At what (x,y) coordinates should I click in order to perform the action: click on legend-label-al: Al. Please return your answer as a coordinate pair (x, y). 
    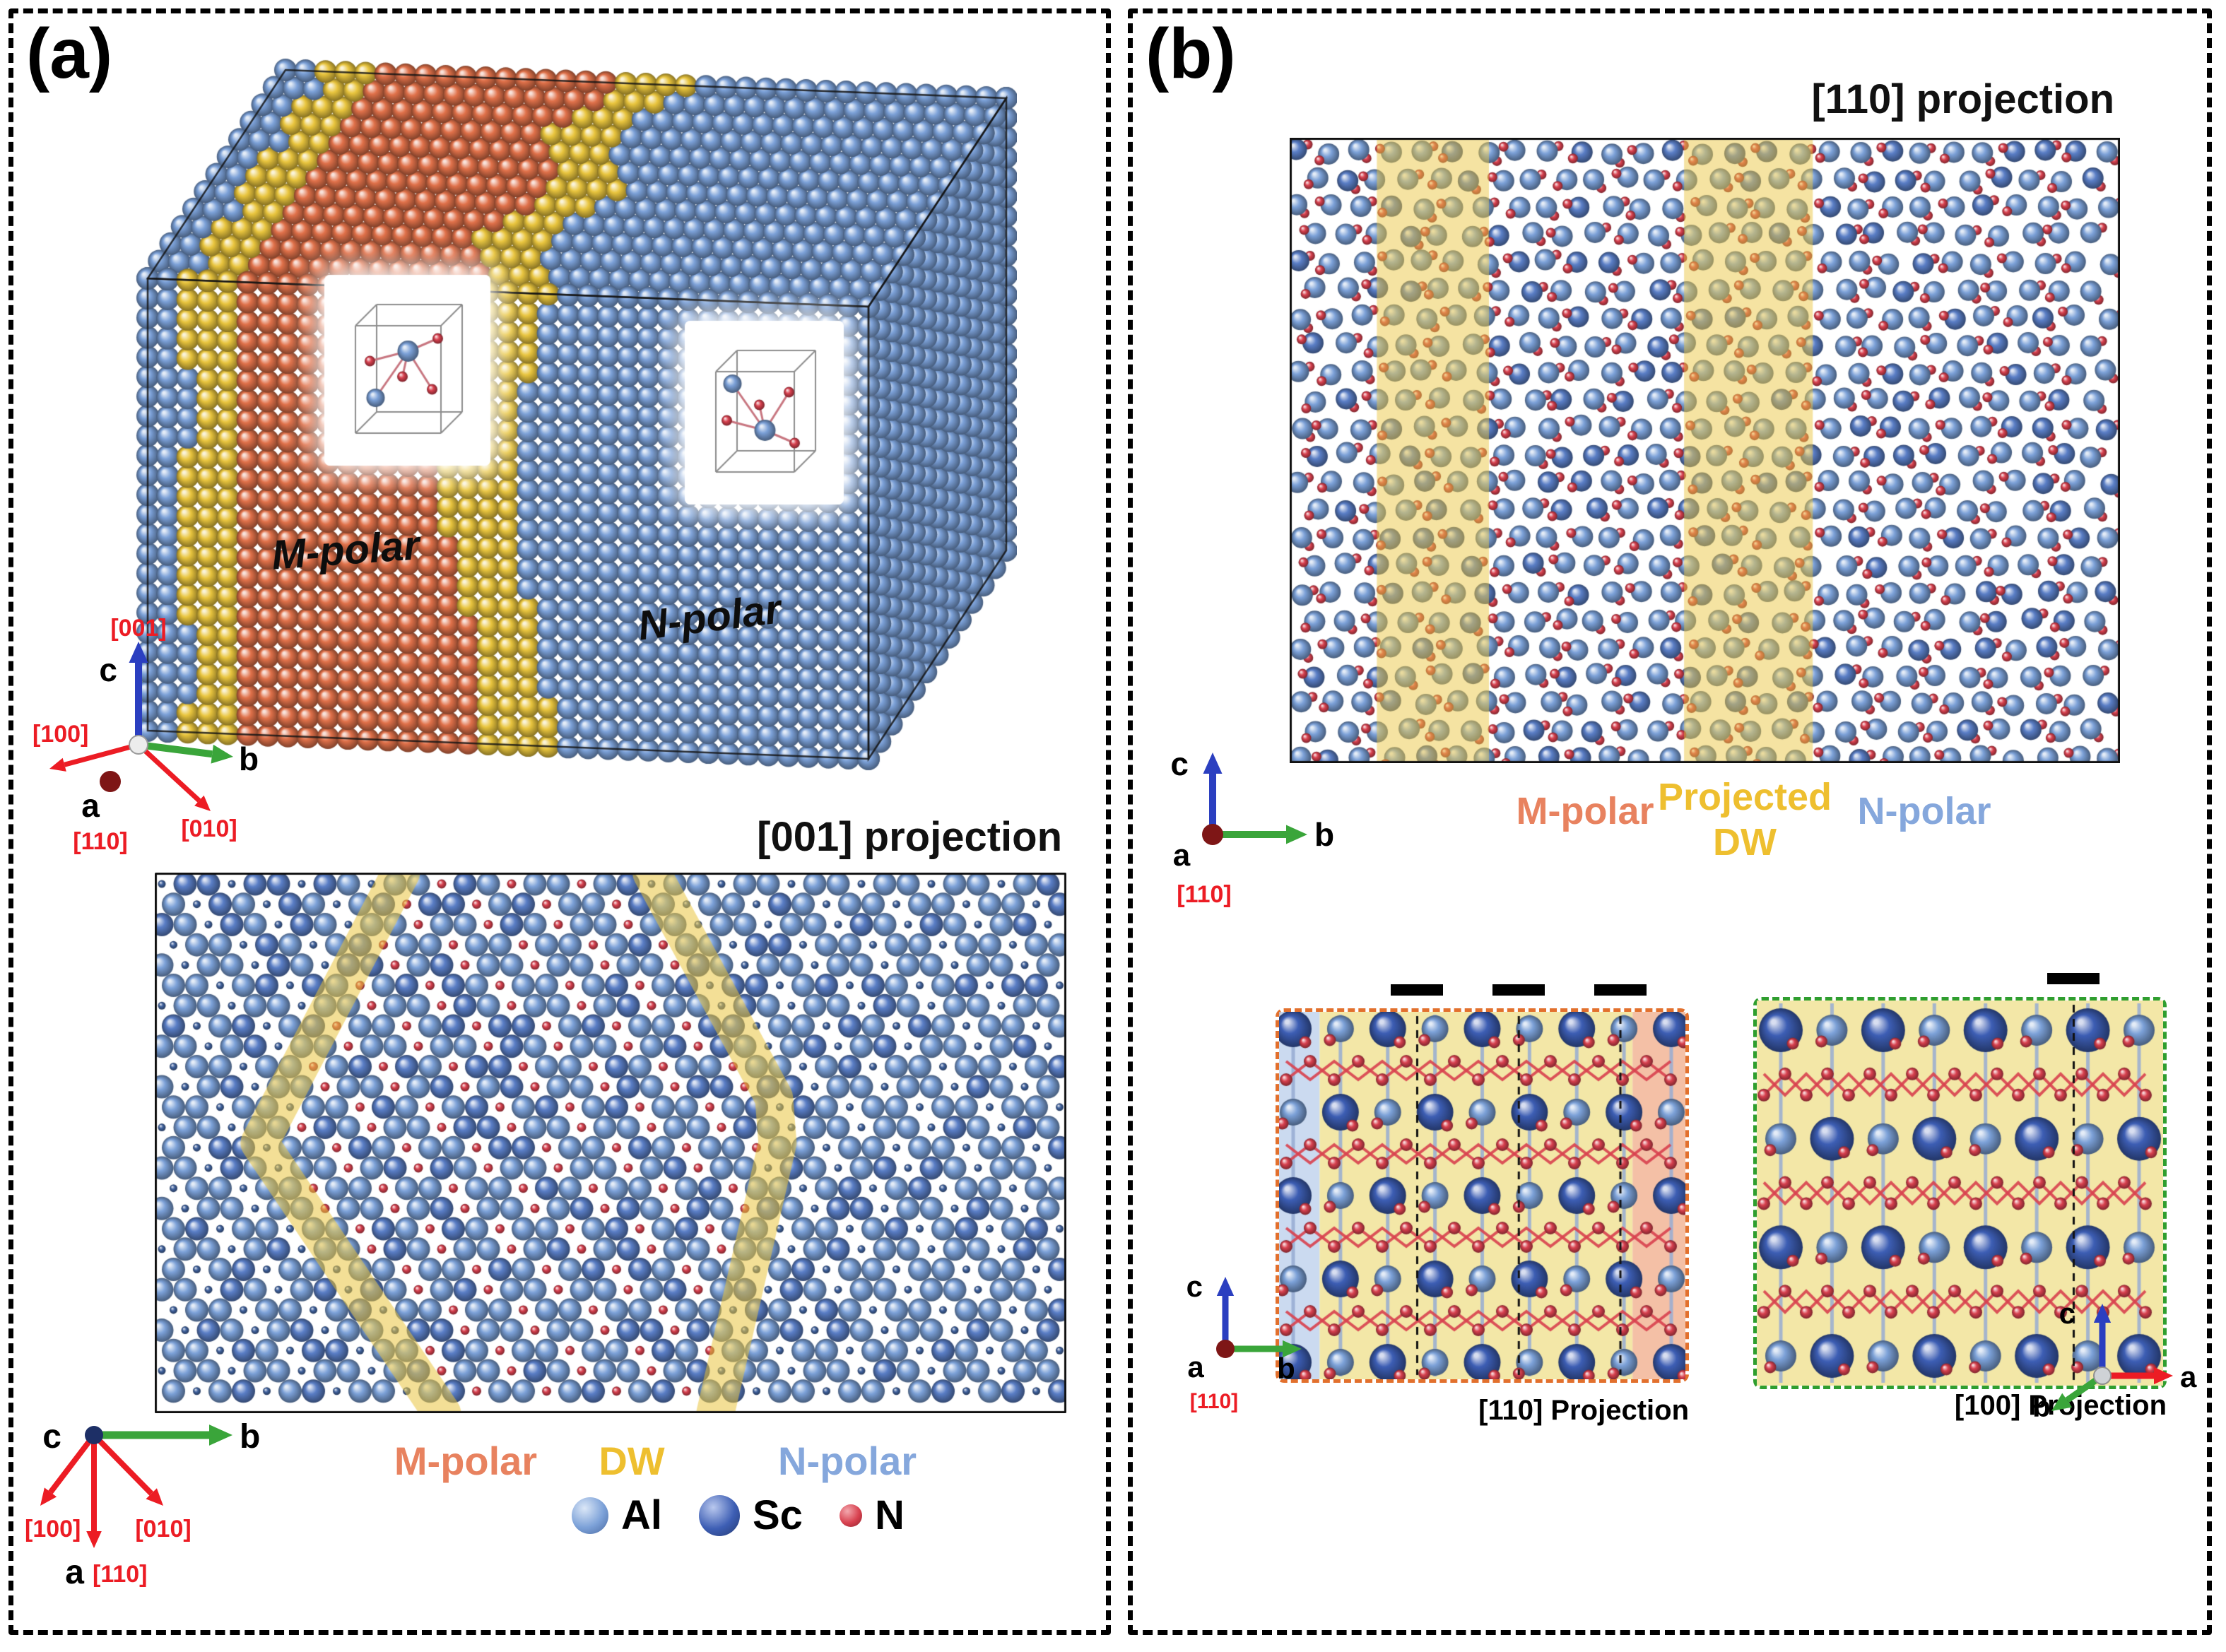
    Looking at the image, I should click on (641, 1515).